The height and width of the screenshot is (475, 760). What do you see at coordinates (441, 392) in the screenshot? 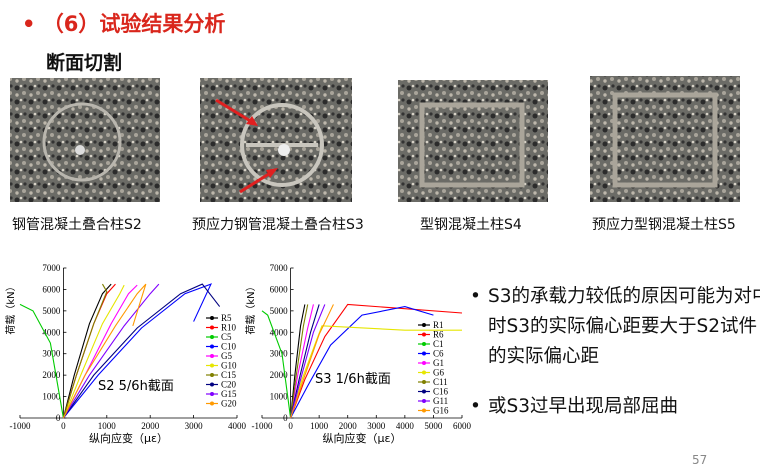
I see `legend-label: C16` at bounding box center [441, 392].